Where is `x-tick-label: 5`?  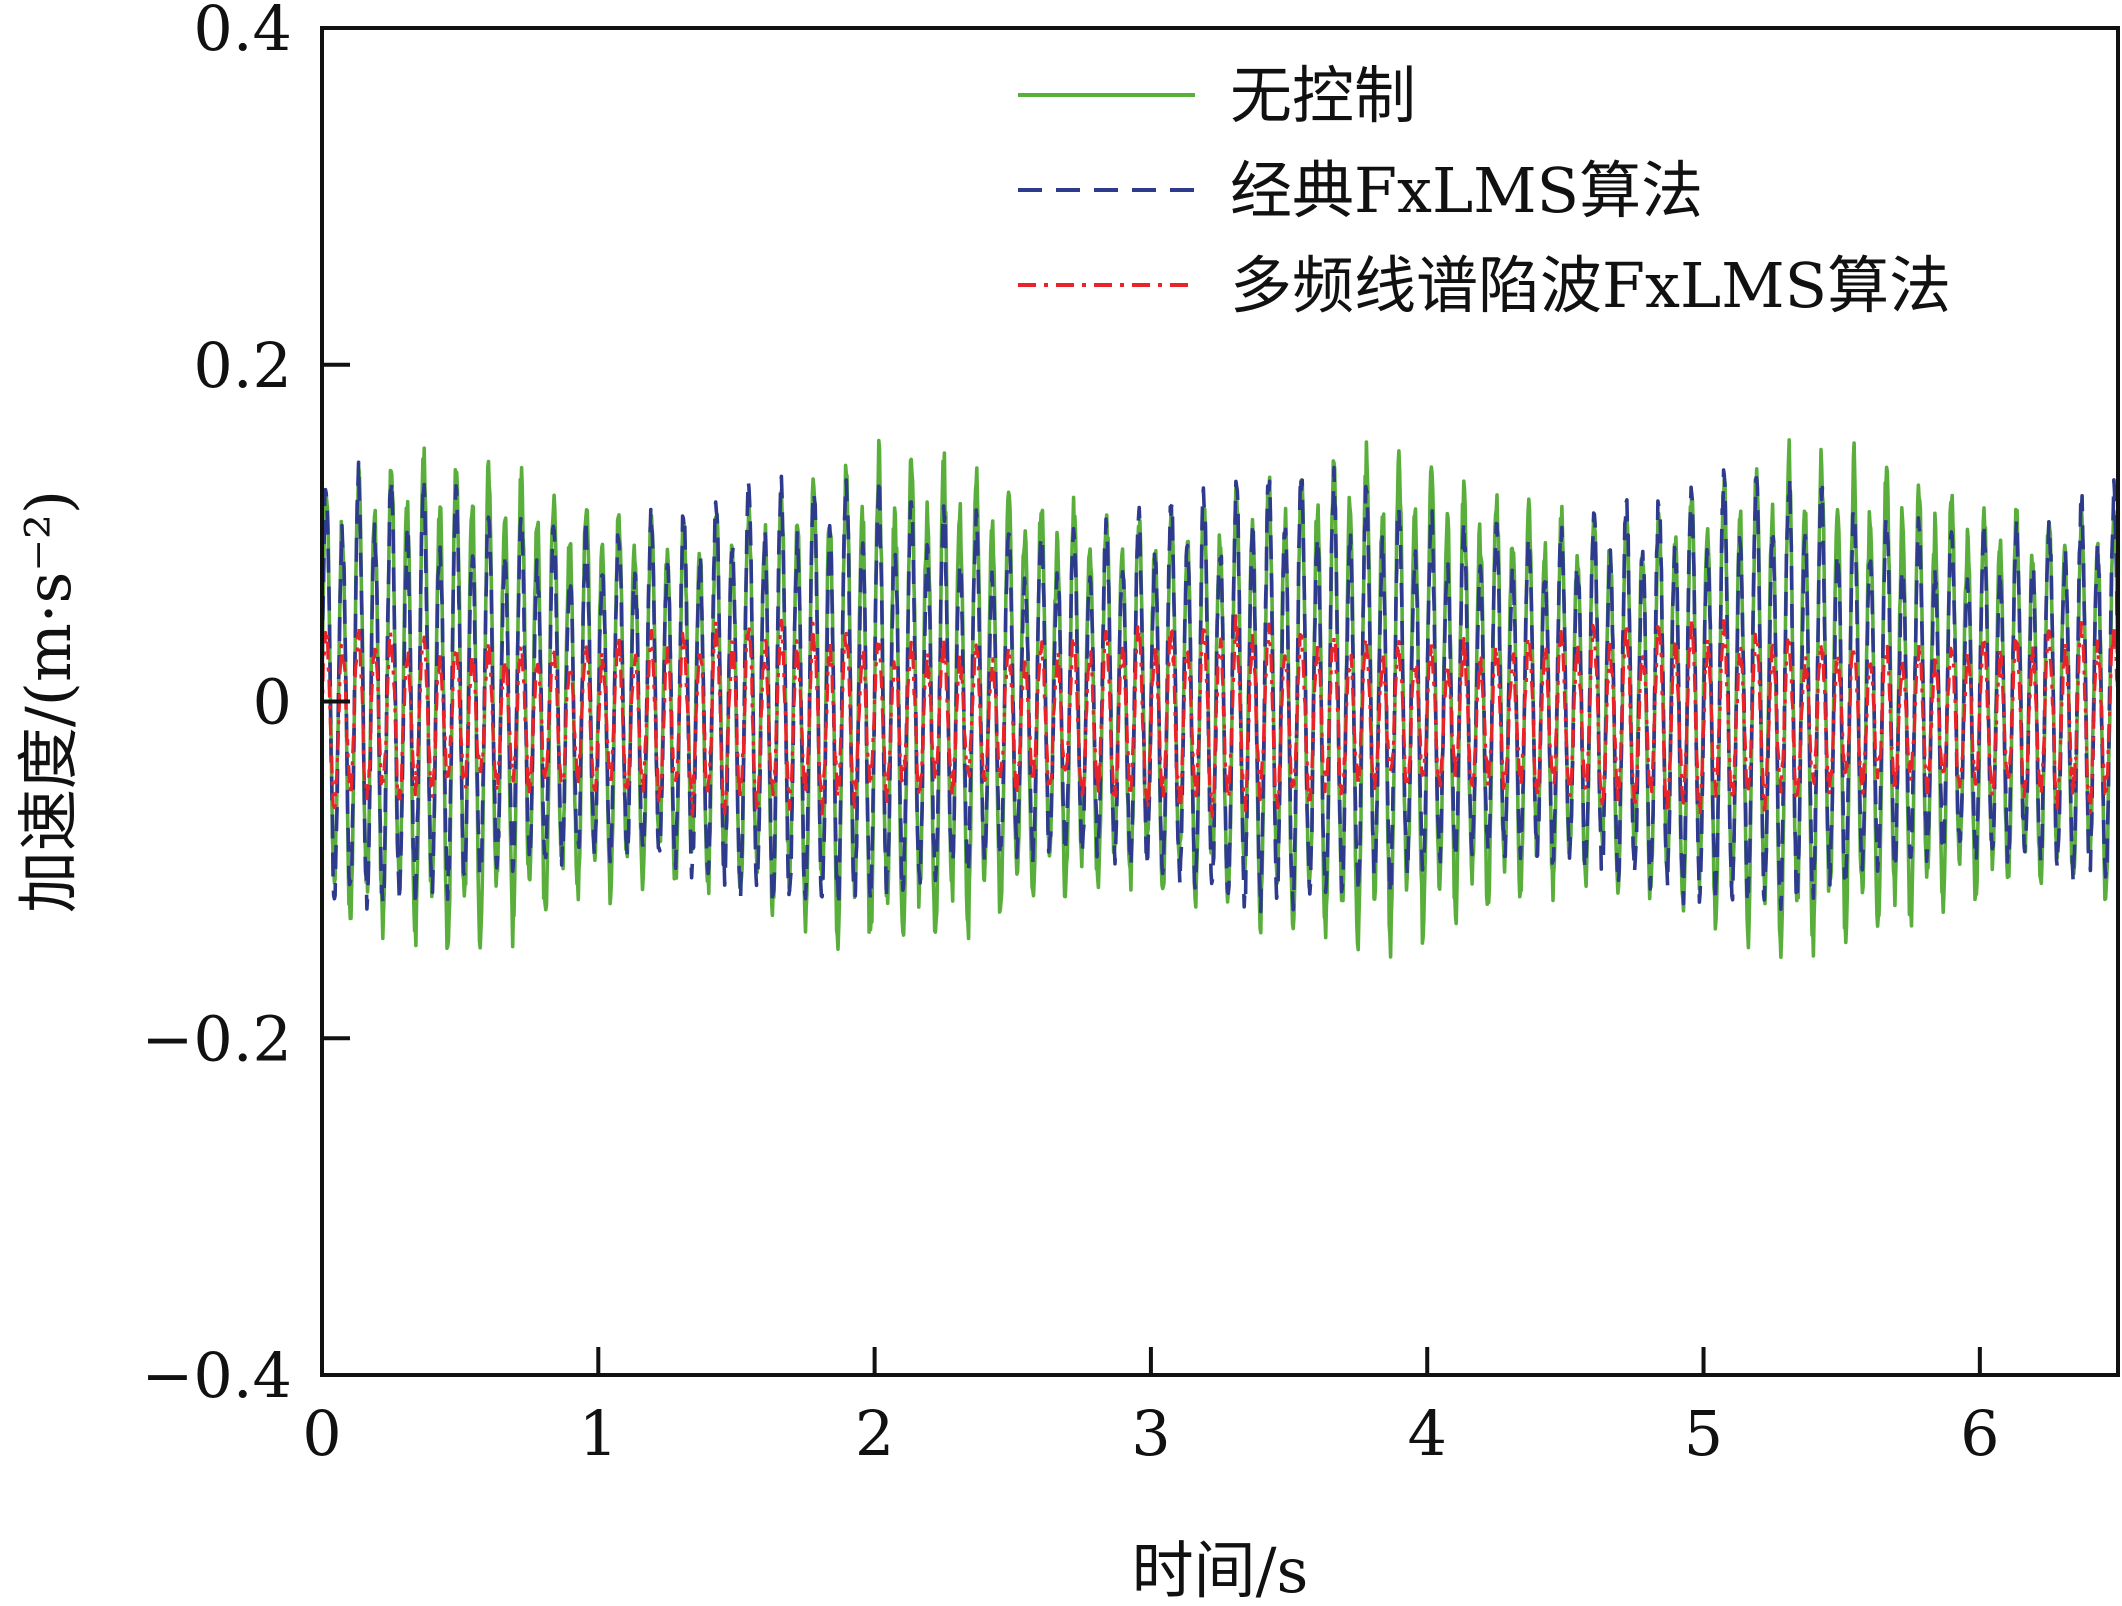
x-tick-label: 5 is located at coordinates (1703, 1433).